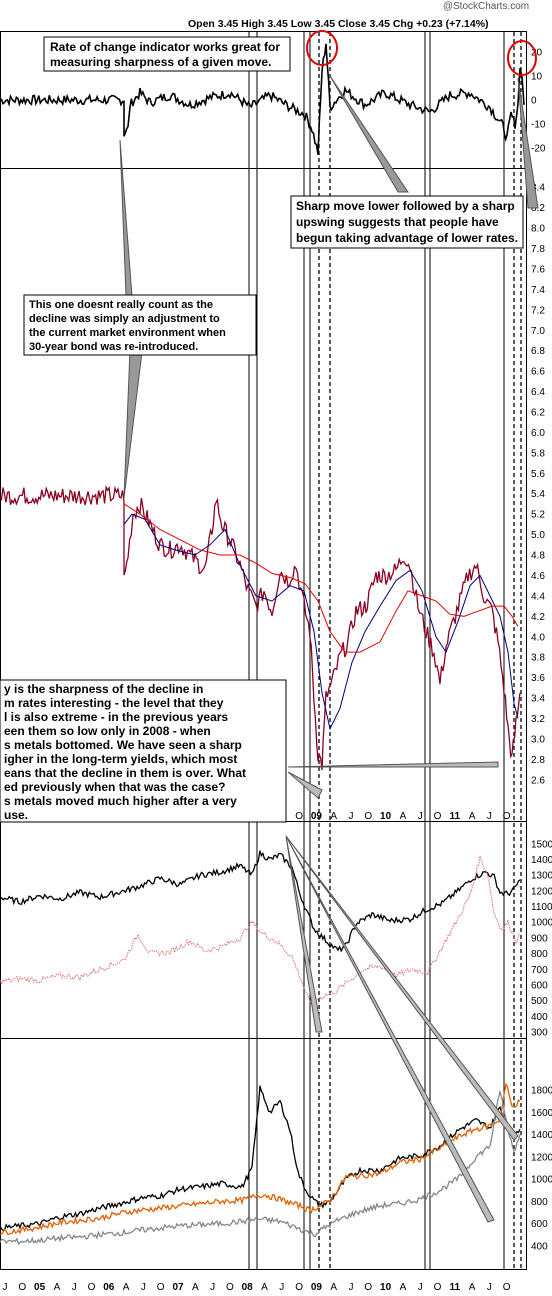 The height and width of the screenshot is (1296, 552). Describe the element at coordinates (538, 678) in the screenshot. I see `y-tick-label: 3.6` at that location.